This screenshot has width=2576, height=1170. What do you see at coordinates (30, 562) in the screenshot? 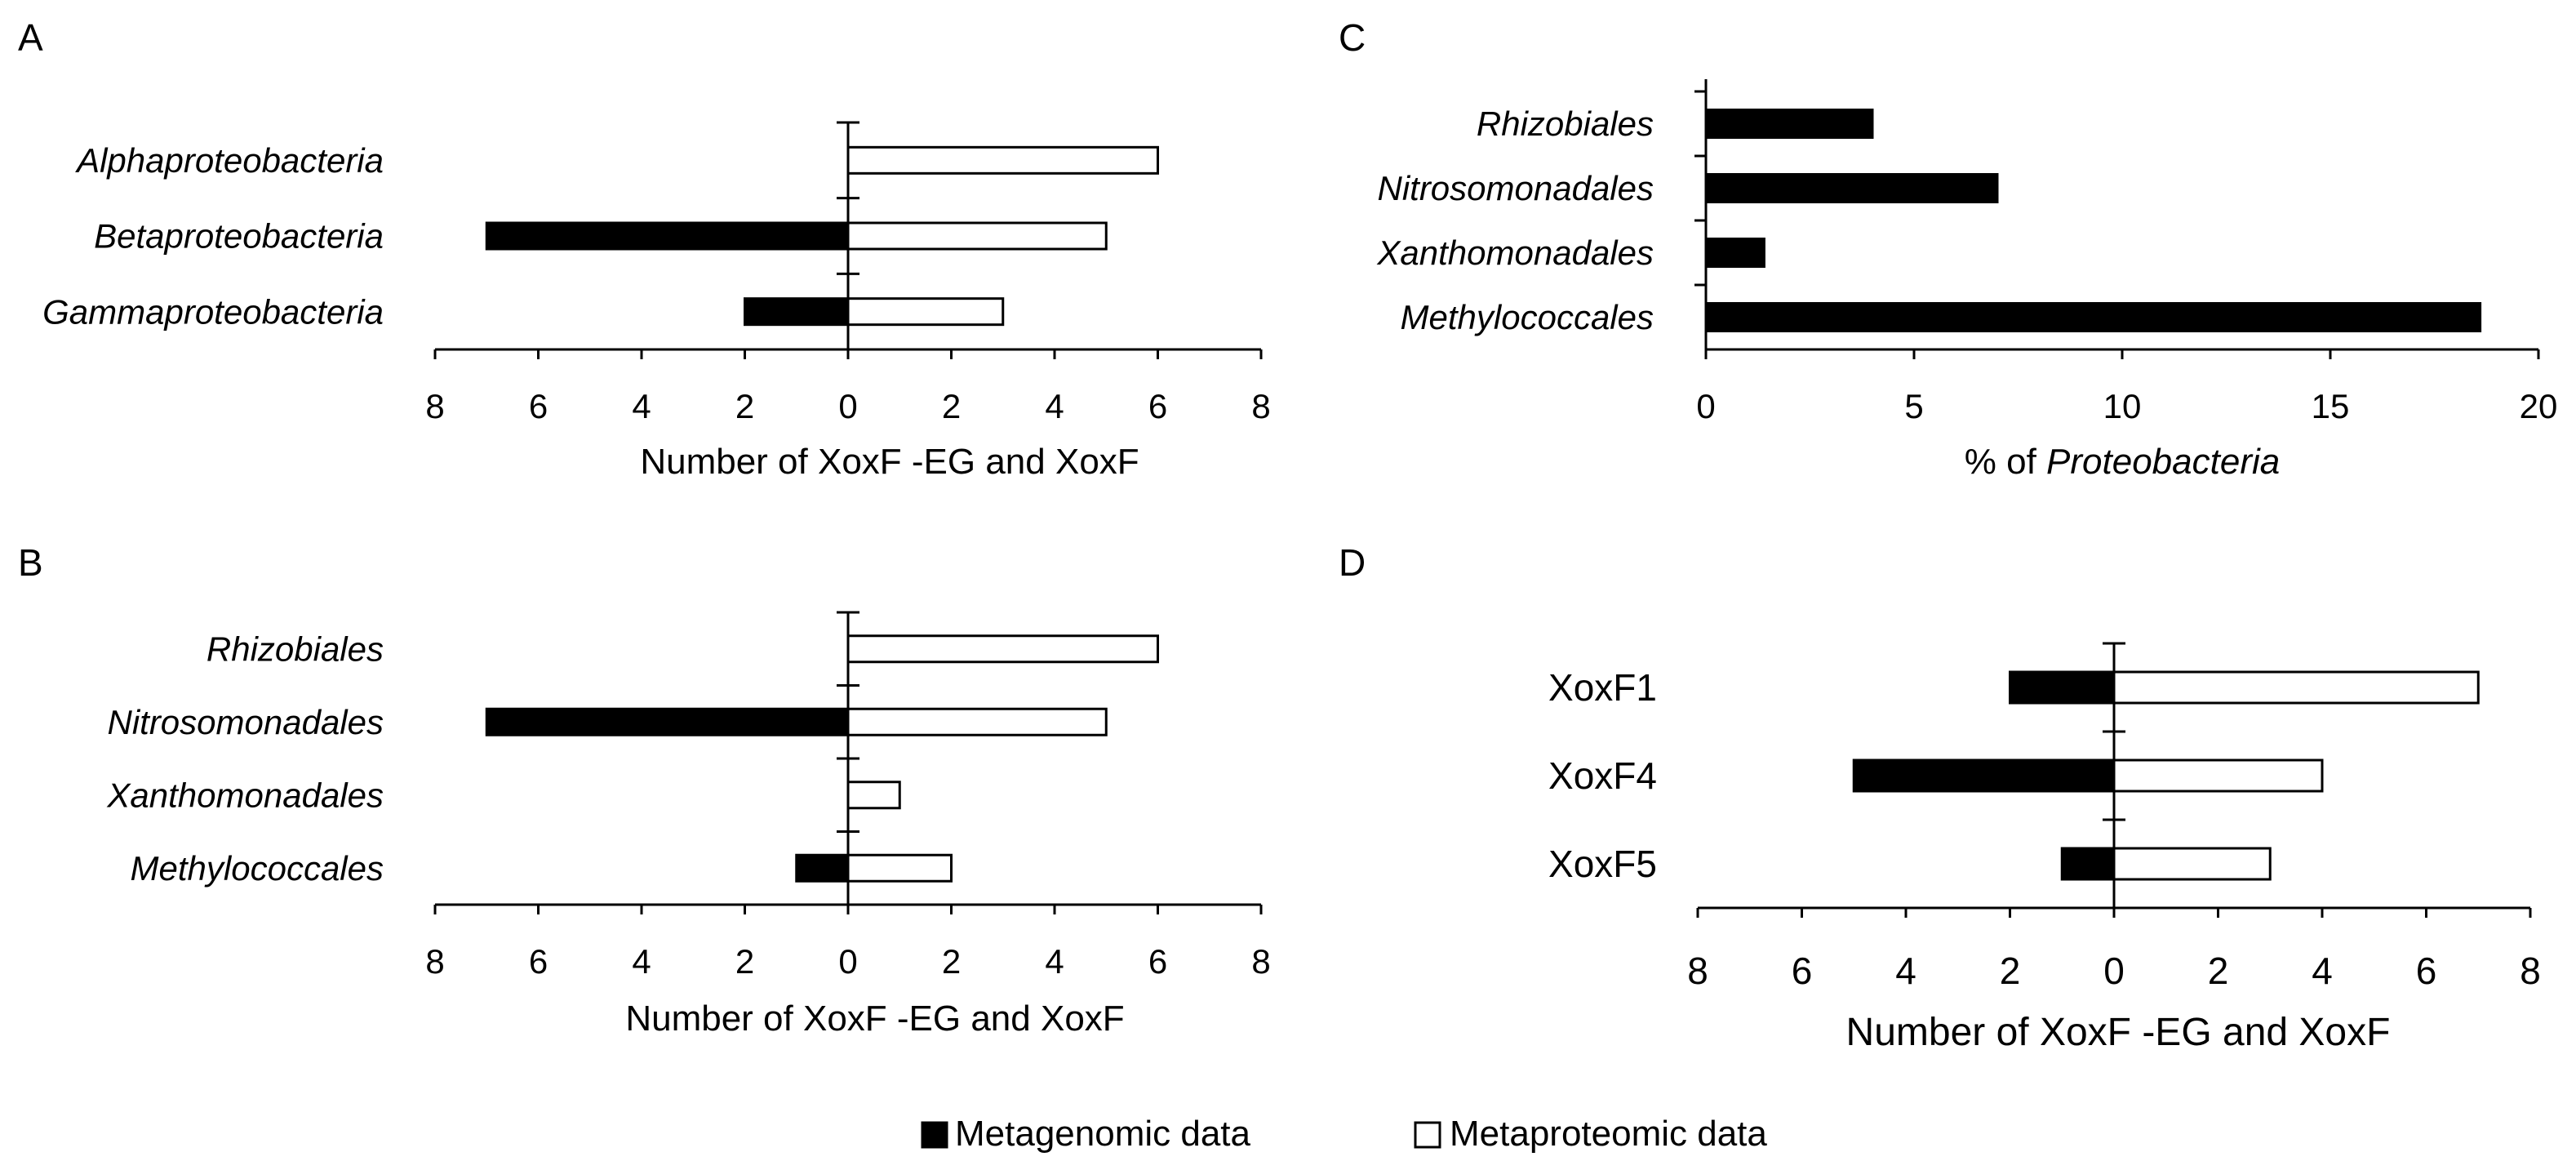
I see `panel-letter: B` at bounding box center [30, 562].